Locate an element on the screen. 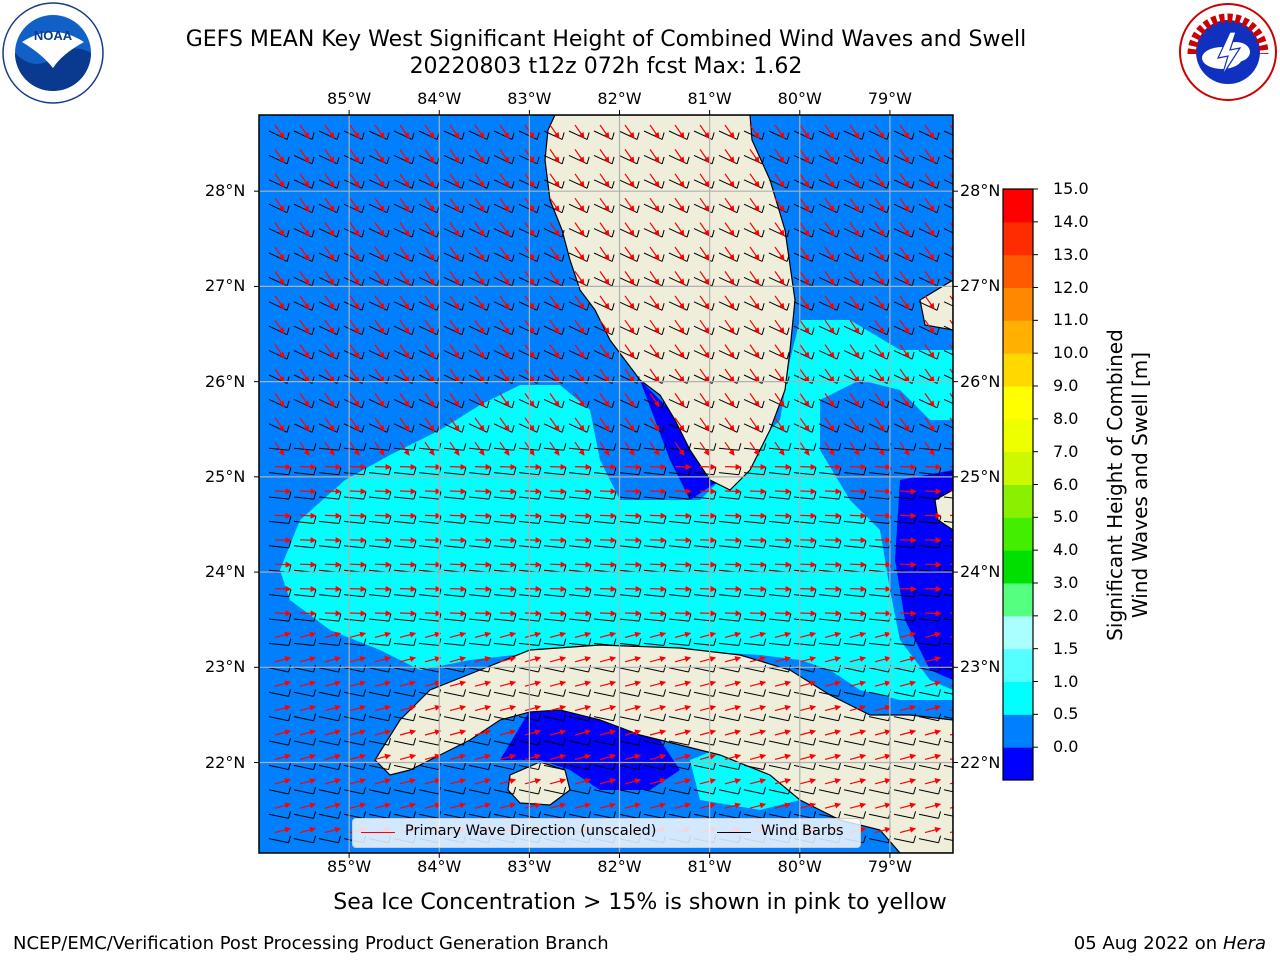 This screenshot has width=1280, height=960. colorbar-tick-label: 11.0 is located at coordinates (1071, 320).